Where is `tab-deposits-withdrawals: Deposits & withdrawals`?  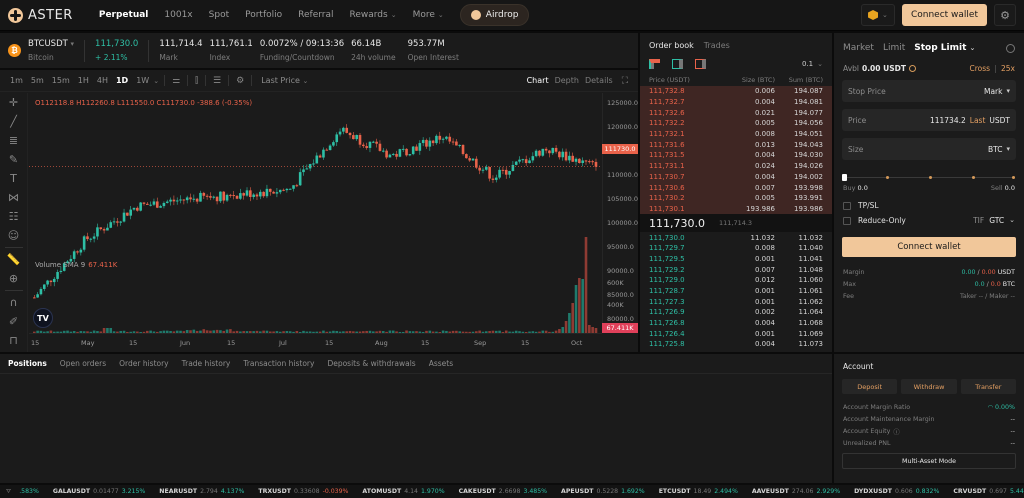
tab-deposits-withdrawals: Deposits & withdrawals is located at coordinates (371, 363).